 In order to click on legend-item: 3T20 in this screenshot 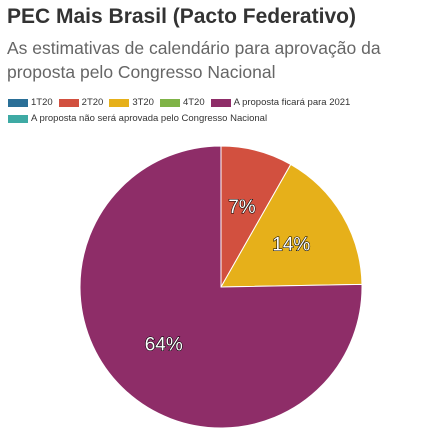, I will do `click(131, 103)`.